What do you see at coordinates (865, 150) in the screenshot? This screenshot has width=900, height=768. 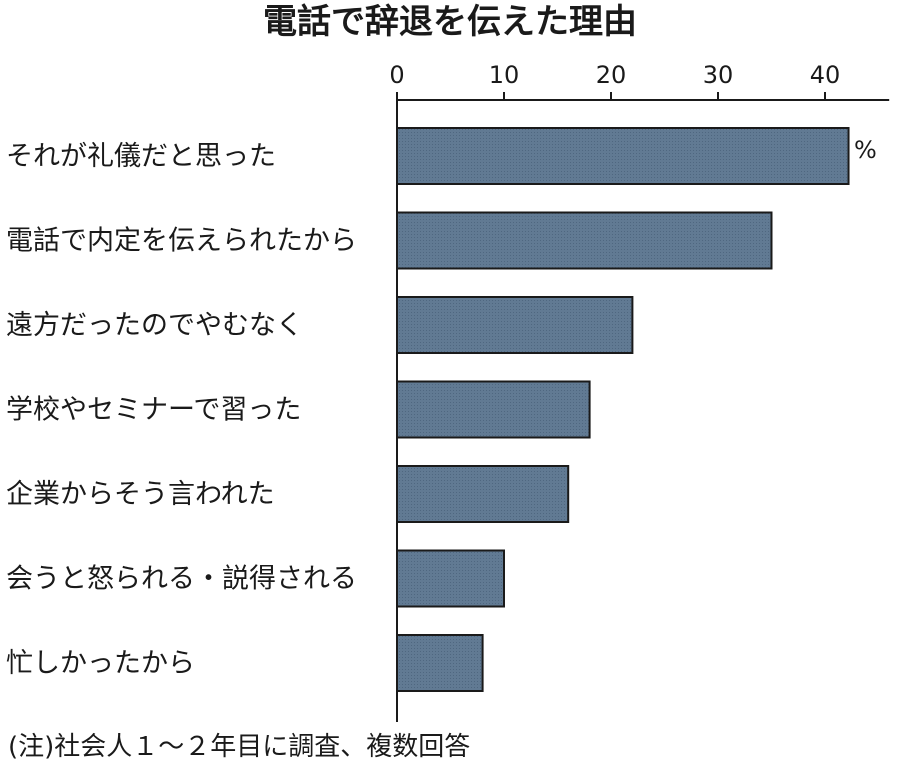 I see `unit-label: %` at bounding box center [865, 150].